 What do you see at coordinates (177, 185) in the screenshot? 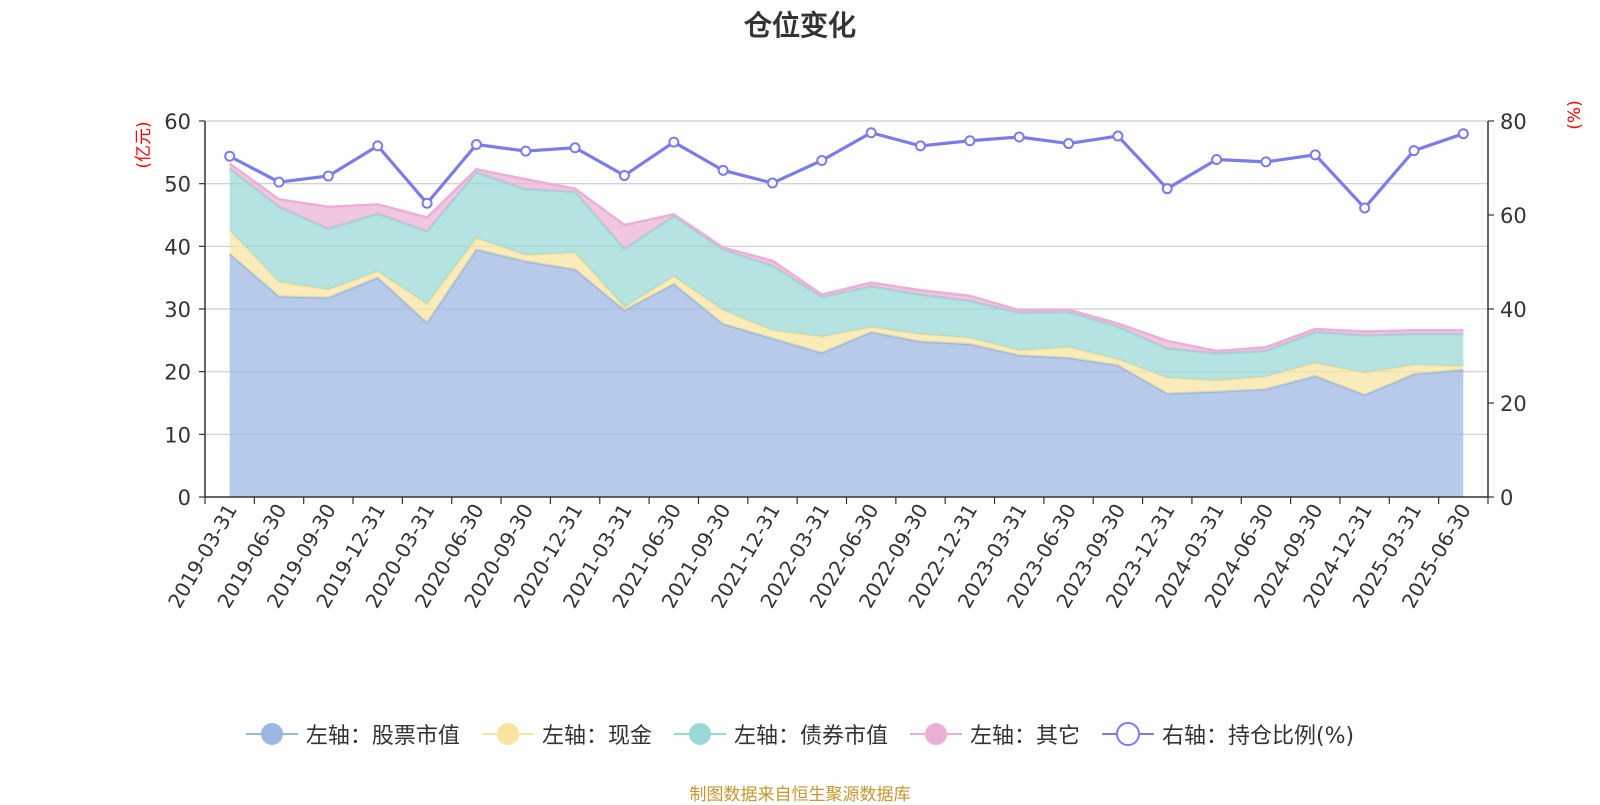
I see `left-tick-label: 50` at bounding box center [177, 185].